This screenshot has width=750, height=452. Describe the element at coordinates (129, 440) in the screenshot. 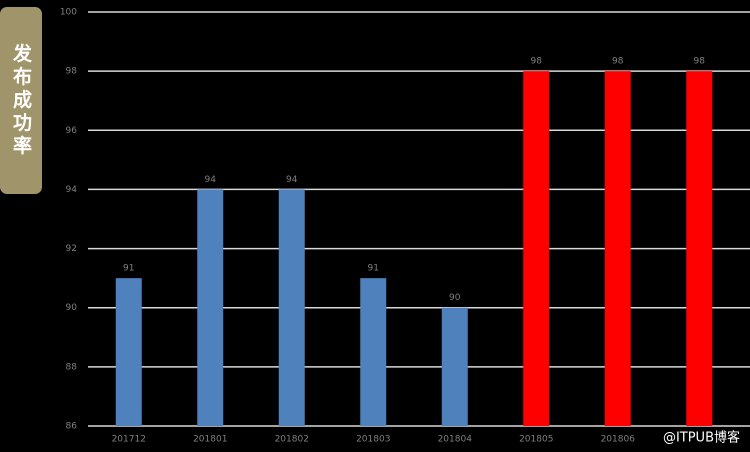

I see `x-tick-label: 201712` at that location.